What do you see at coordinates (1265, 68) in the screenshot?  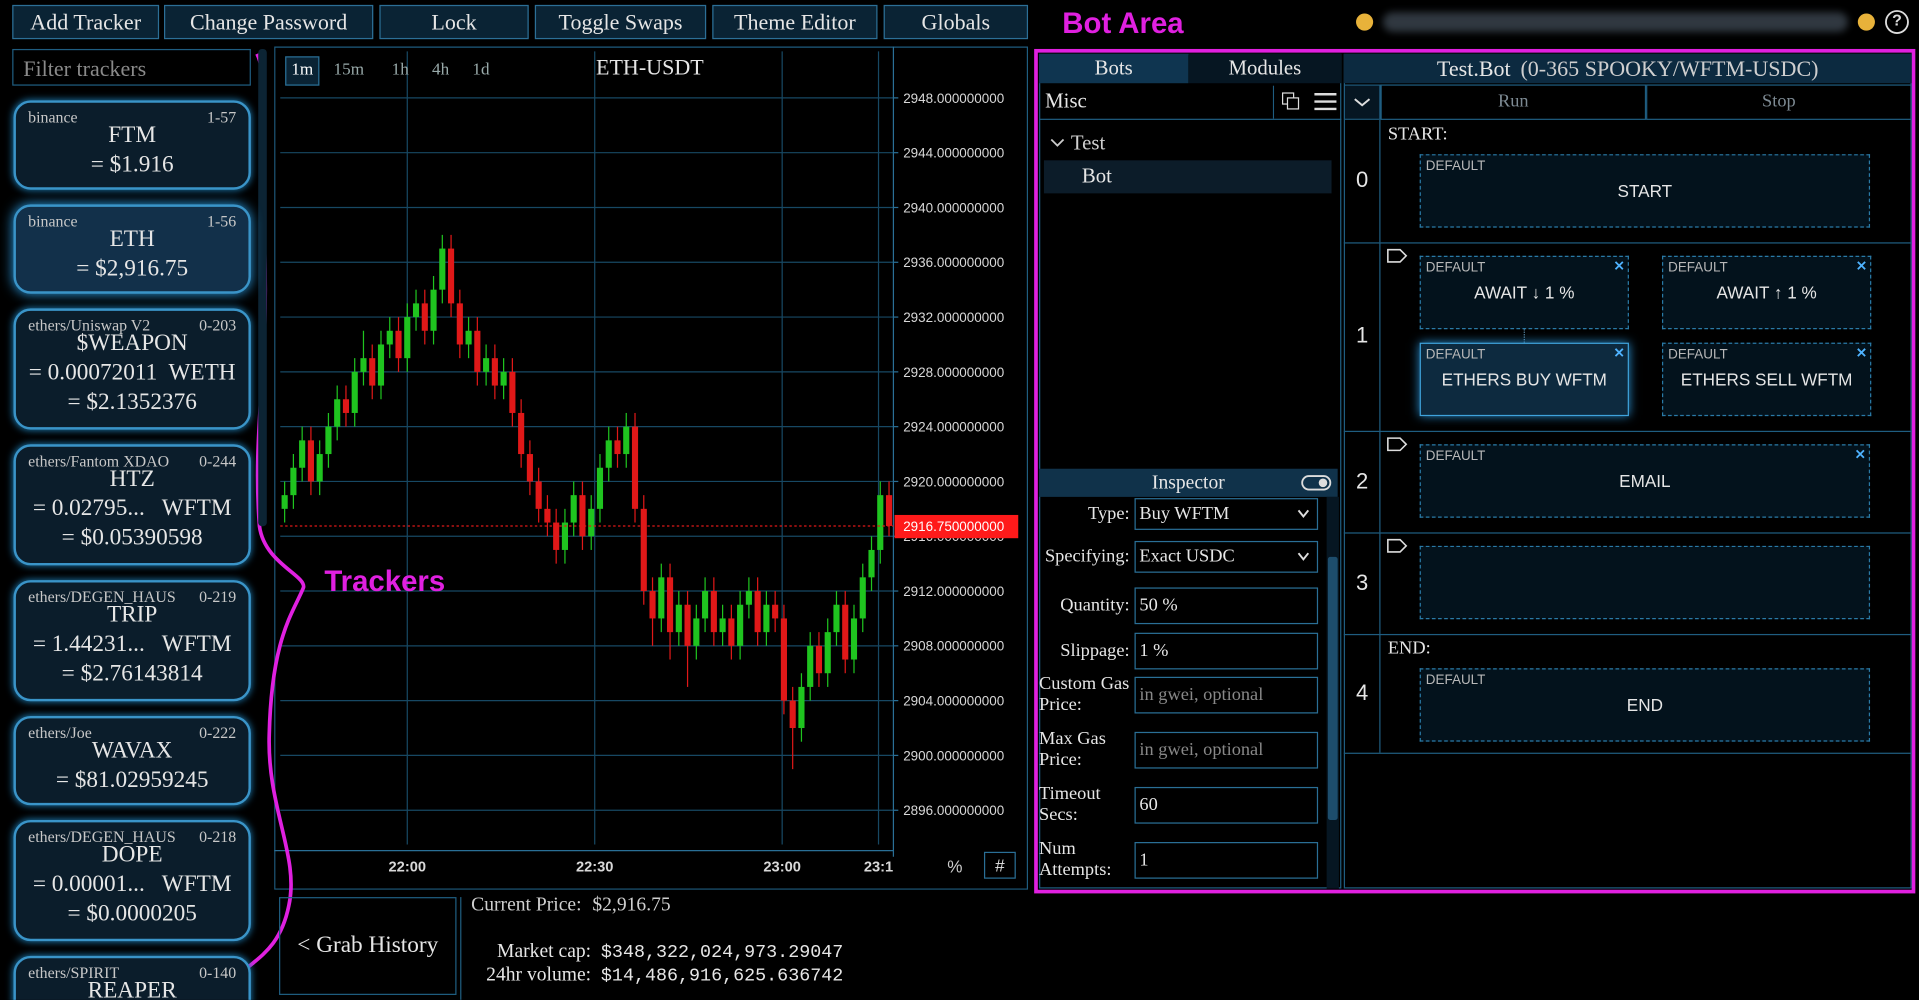 I see `panel-tab: Modules` at bounding box center [1265, 68].